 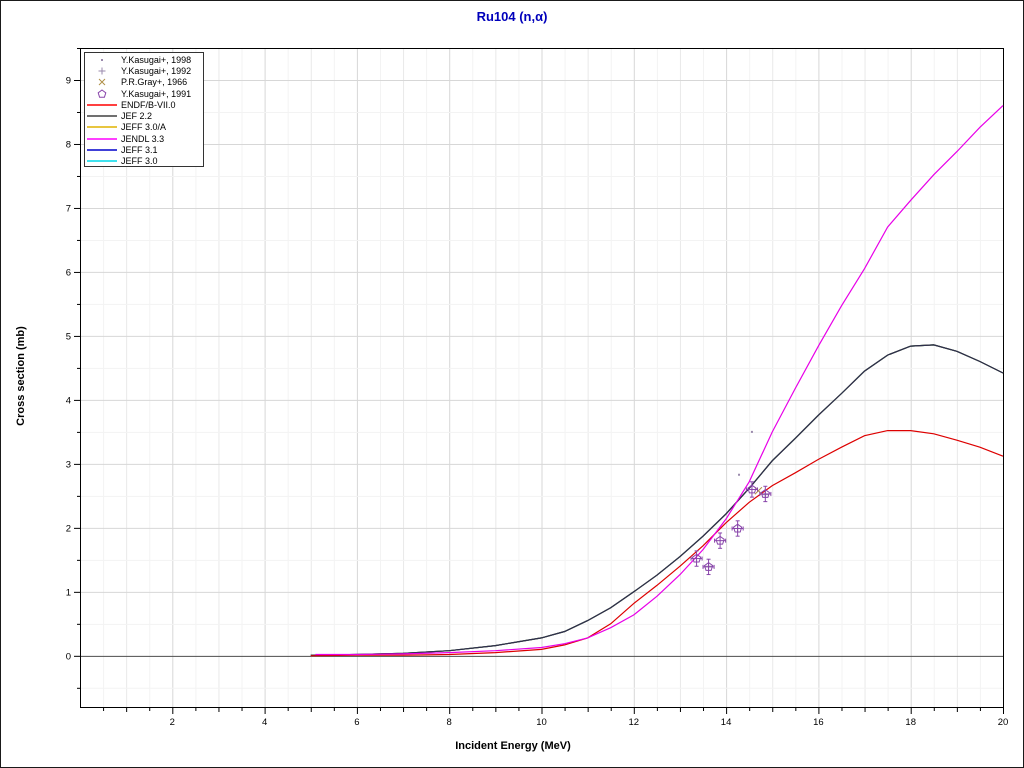 What do you see at coordinates (356, 722) in the screenshot?
I see `x-tick-label: 6` at bounding box center [356, 722].